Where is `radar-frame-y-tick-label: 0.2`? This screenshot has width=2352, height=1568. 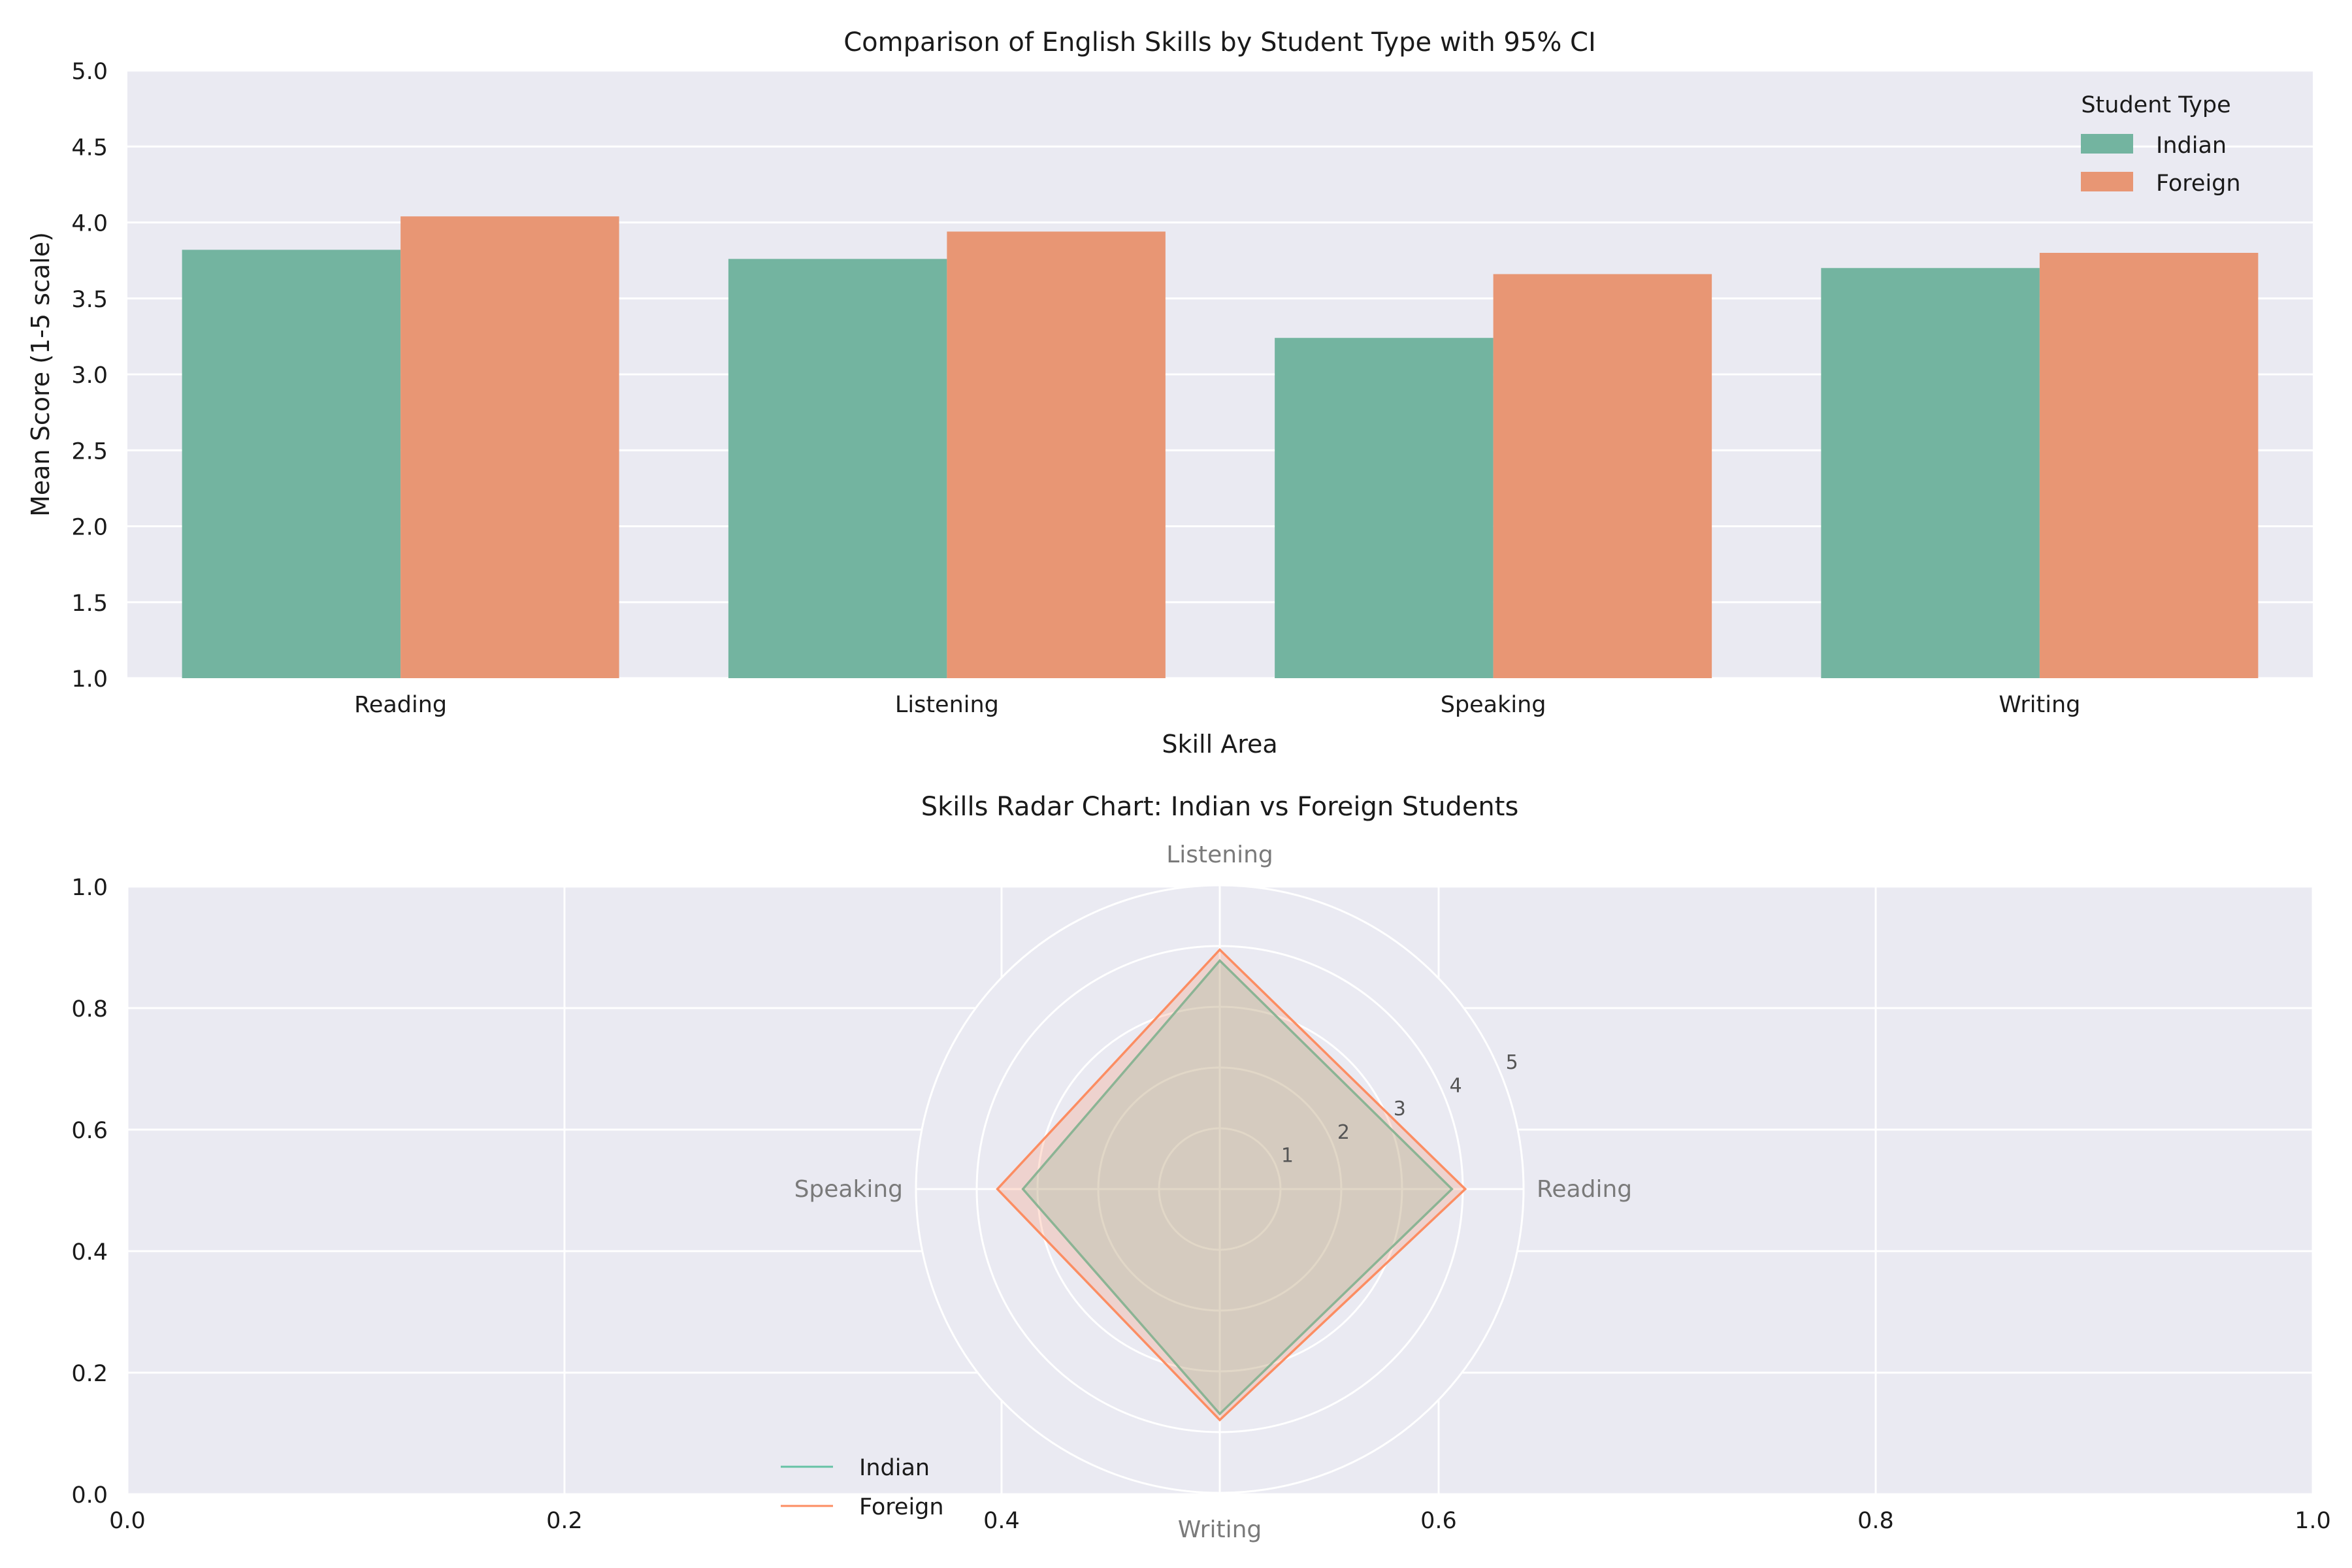
radar-frame-y-tick-label: 0.2 is located at coordinates (89, 1374).